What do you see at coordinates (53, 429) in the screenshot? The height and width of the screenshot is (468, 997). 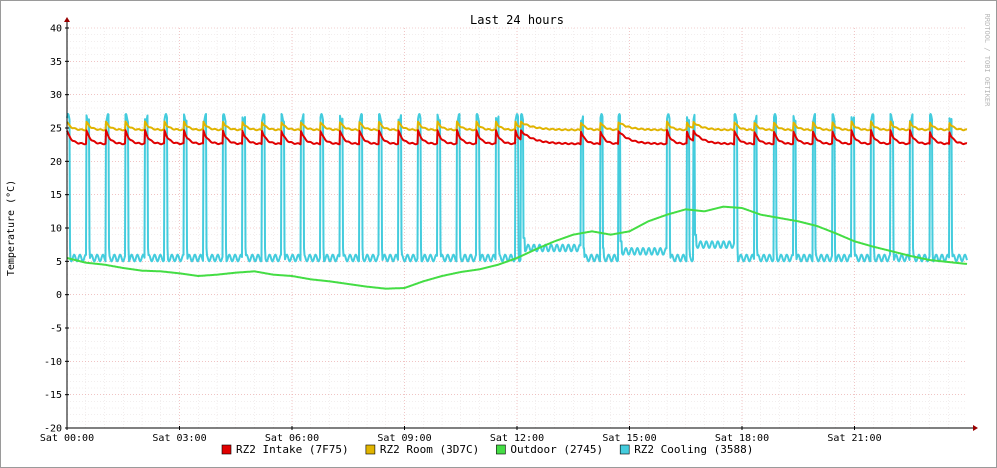 I see `y-tick-label: -20` at bounding box center [53, 429].